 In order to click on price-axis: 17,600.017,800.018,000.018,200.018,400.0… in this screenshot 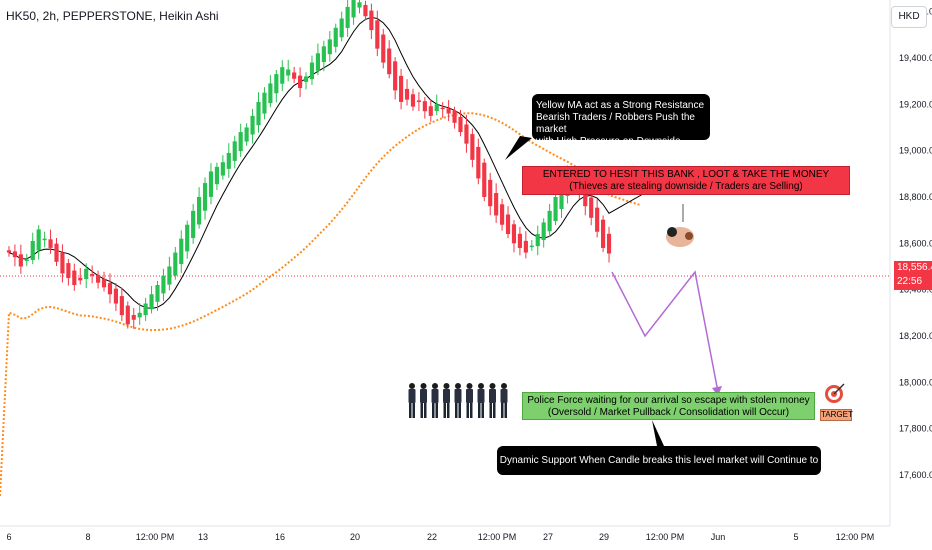, I will do `click(915, 243)`.